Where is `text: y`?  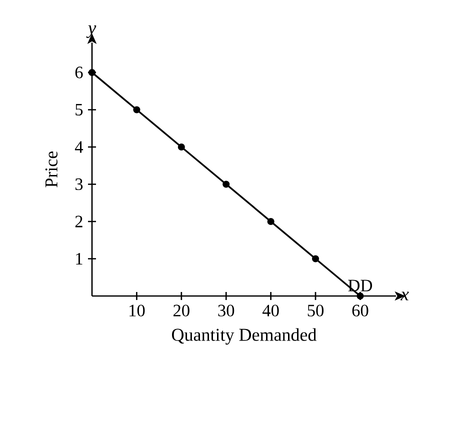 text: y is located at coordinates (91, 31).